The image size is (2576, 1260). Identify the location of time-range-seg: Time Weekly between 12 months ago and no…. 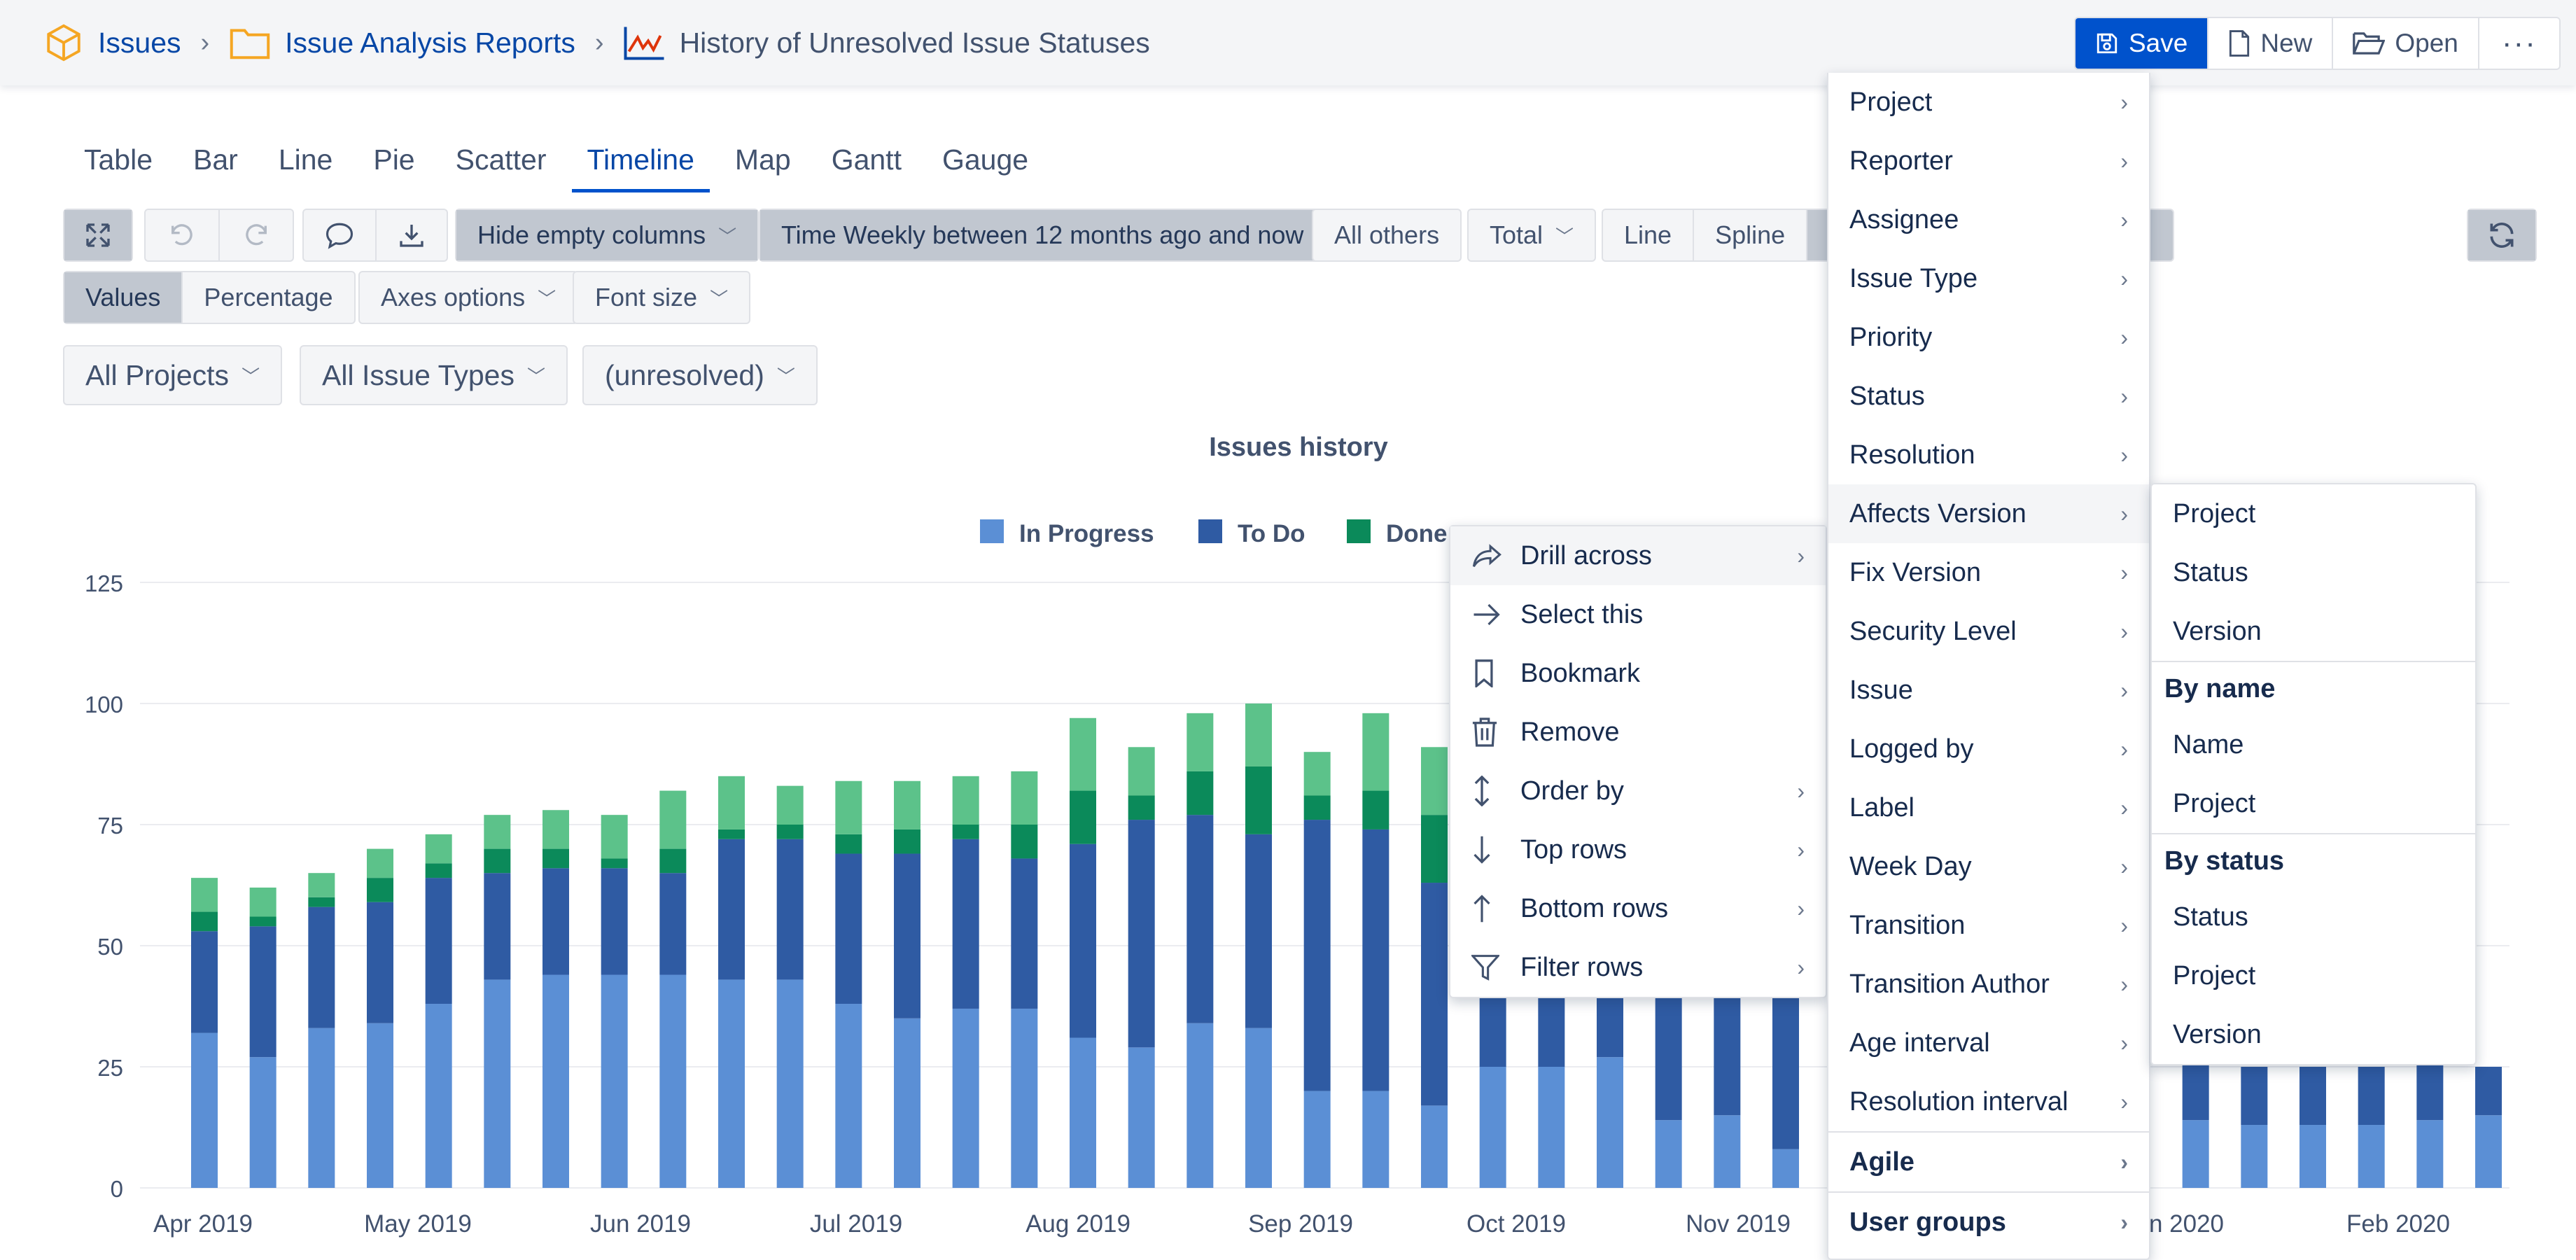
(1042, 235).